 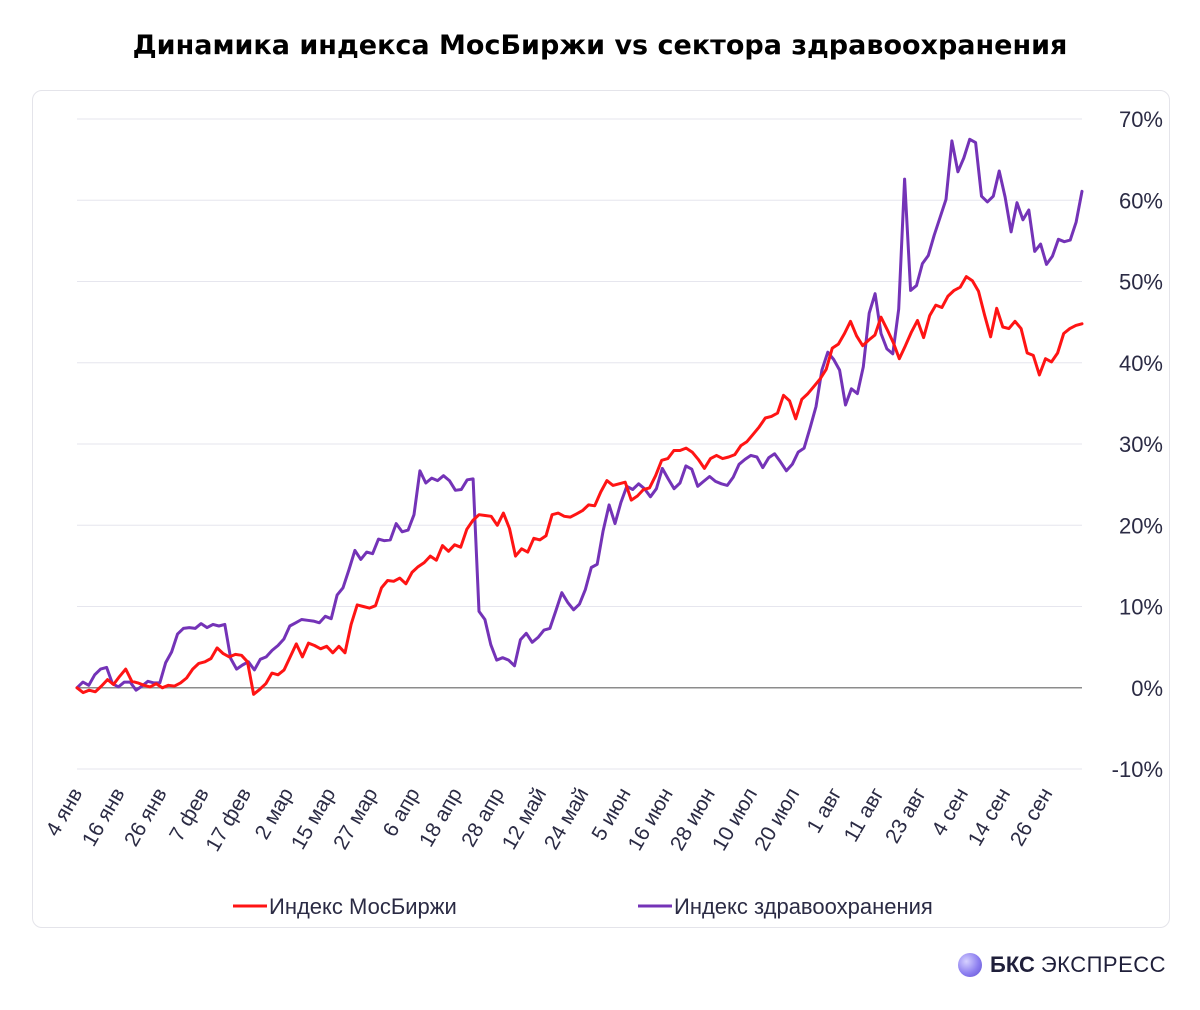 I want to click on brand-orb-icon, so click(x=970, y=965).